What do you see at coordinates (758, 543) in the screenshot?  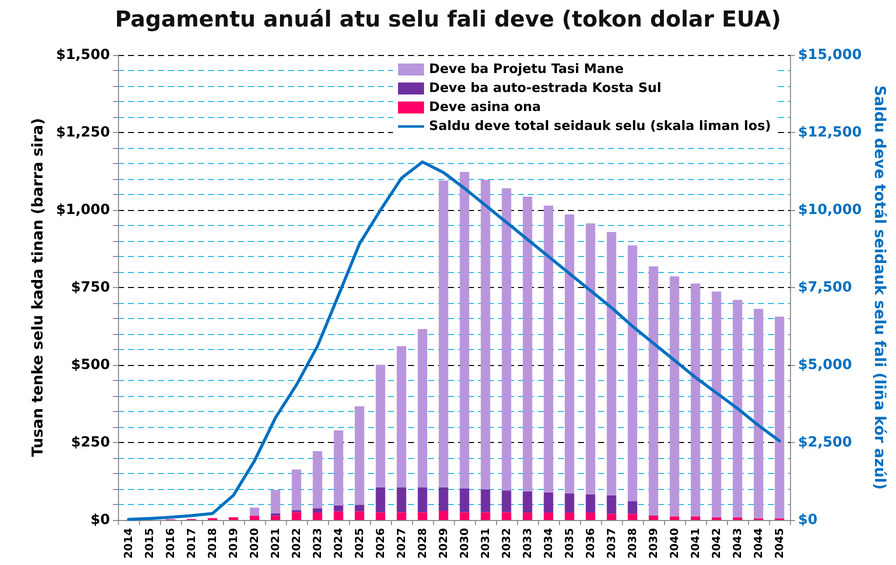 I see `x-tick-label: 2044` at bounding box center [758, 543].